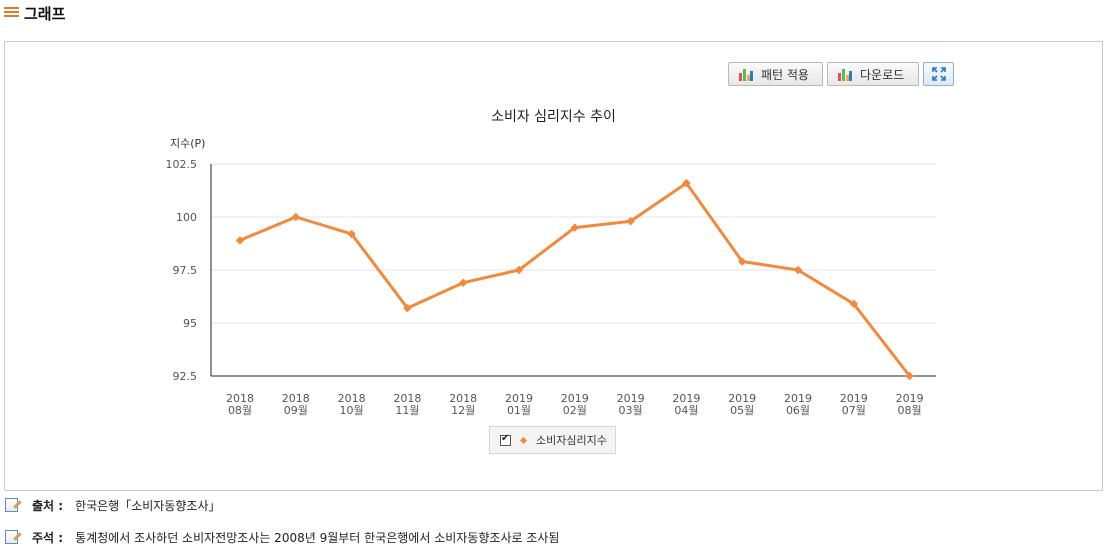 Image resolution: width=1108 pixels, height=548 pixels. I want to click on legend-series-label: 소비자심리지수, so click(571, 440).